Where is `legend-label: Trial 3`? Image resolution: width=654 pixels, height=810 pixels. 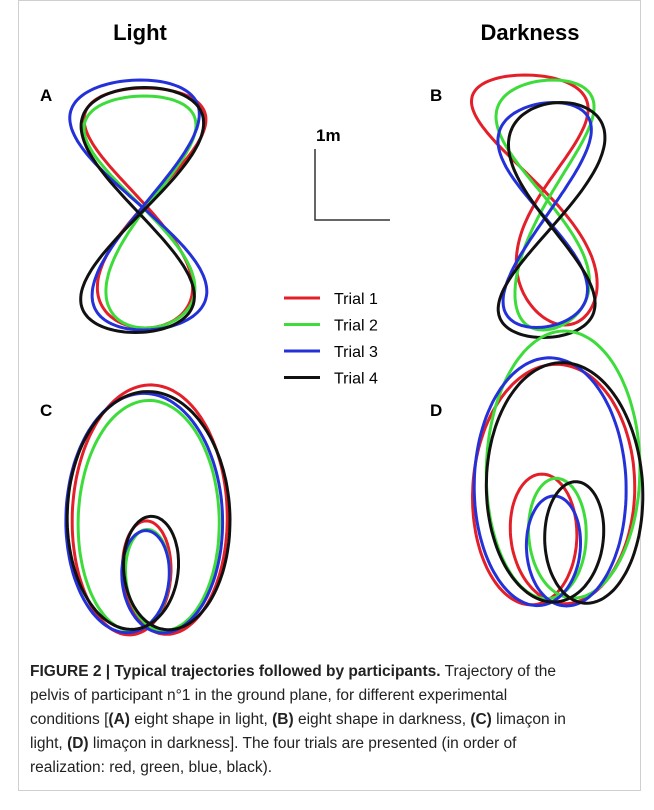
legend-label: Trial 3 is located at coordinates (356, 352).